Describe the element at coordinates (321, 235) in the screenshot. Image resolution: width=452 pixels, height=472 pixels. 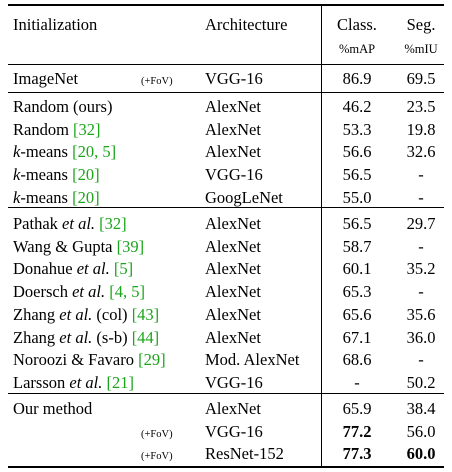
I see `column-divider` at that location.